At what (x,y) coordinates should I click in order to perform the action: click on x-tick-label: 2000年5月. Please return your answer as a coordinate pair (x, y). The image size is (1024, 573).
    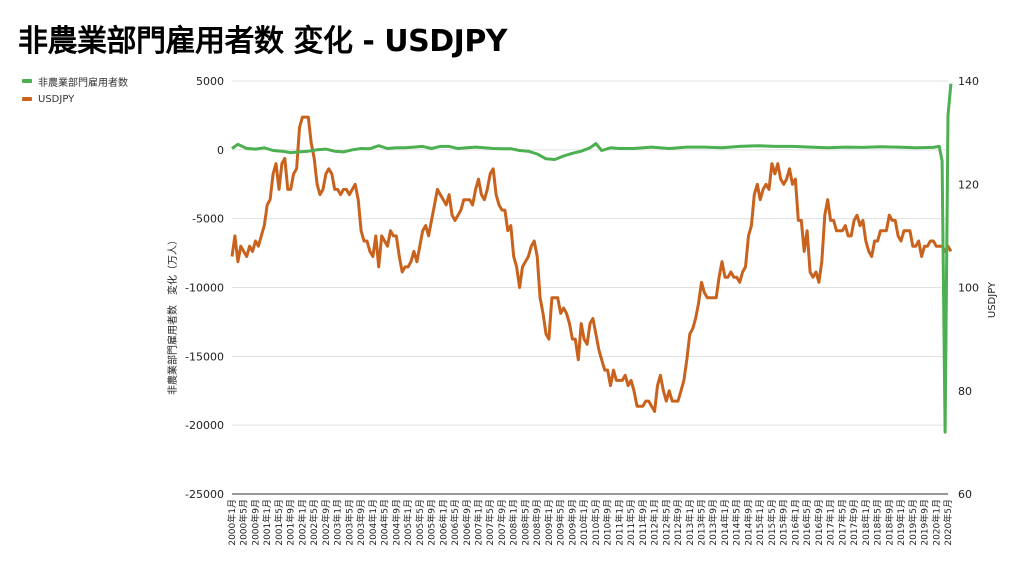
    Looking at the image, I should click on (244, 522).